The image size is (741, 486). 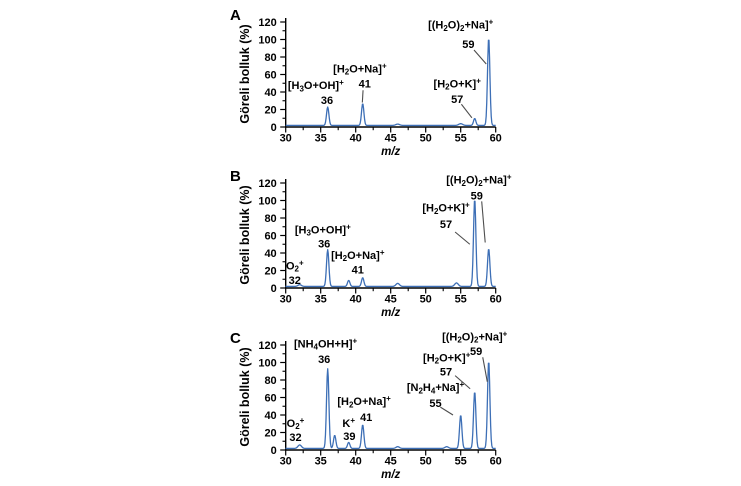 I want to click on peak-mz-label: 39, so click(x=349, y=437).